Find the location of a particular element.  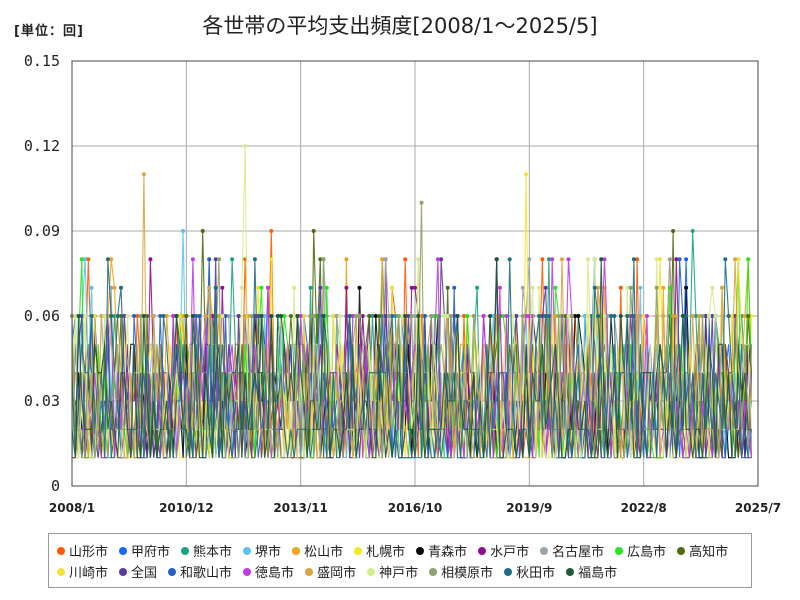

legend-label: 福島市 is located at coordinates (598, 573).